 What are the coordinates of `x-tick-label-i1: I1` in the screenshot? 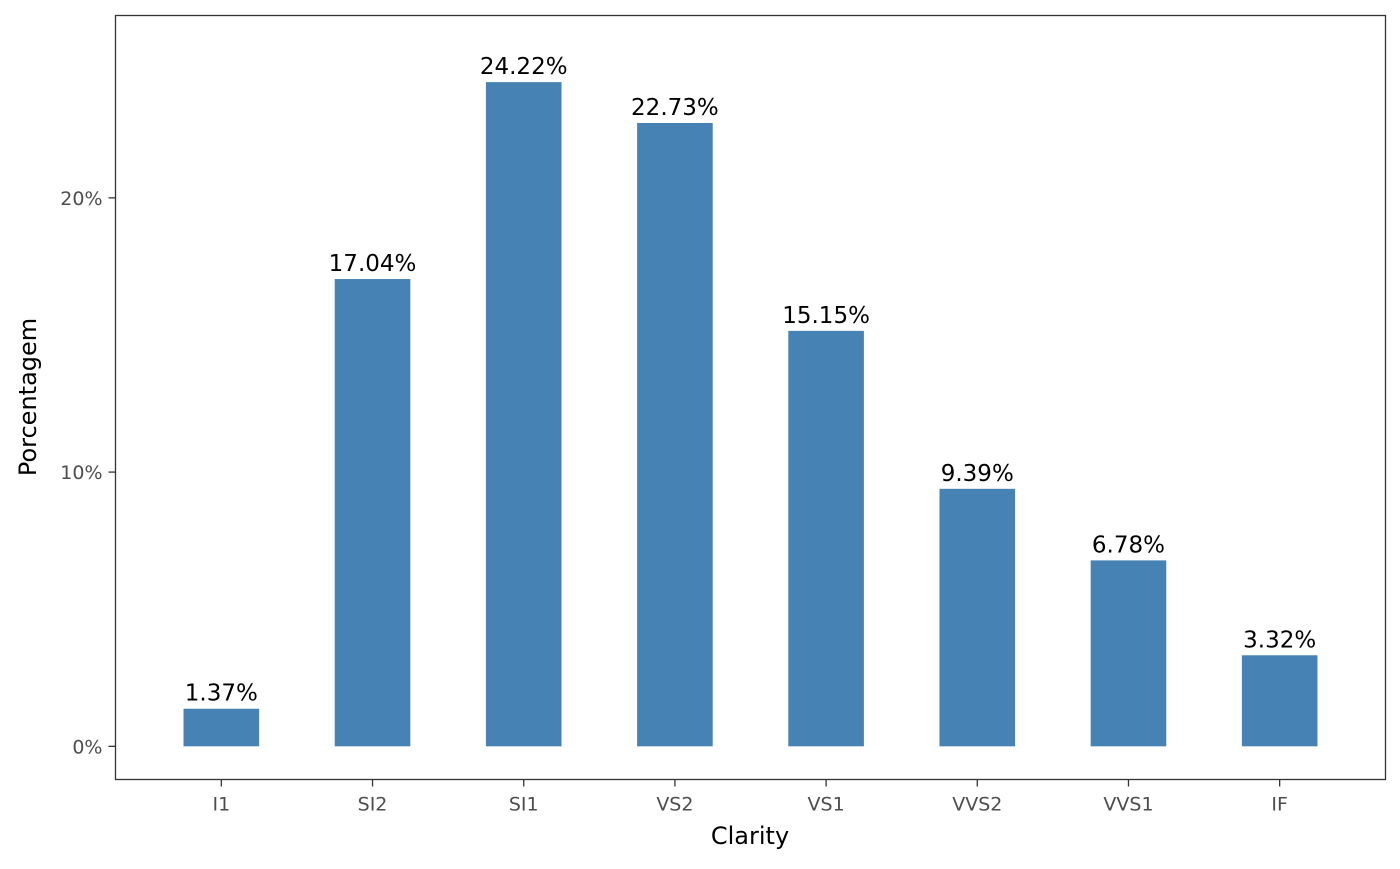 It's located at (221, 805).